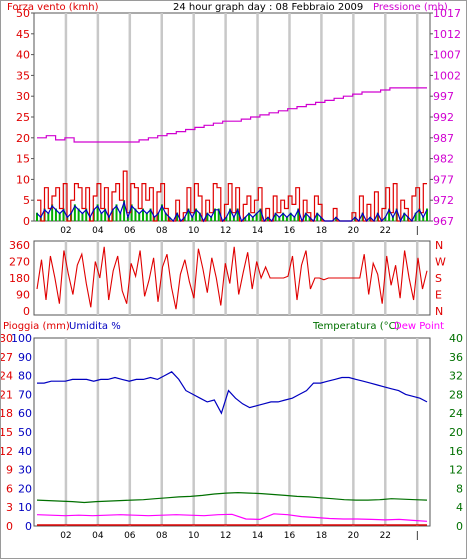 The height and width of the screenshot is (560, 467). What do you see at coordinates (26, 200) in the screenshot?
I see `wind-tick-label: 5` at bounding box center [26, 200].